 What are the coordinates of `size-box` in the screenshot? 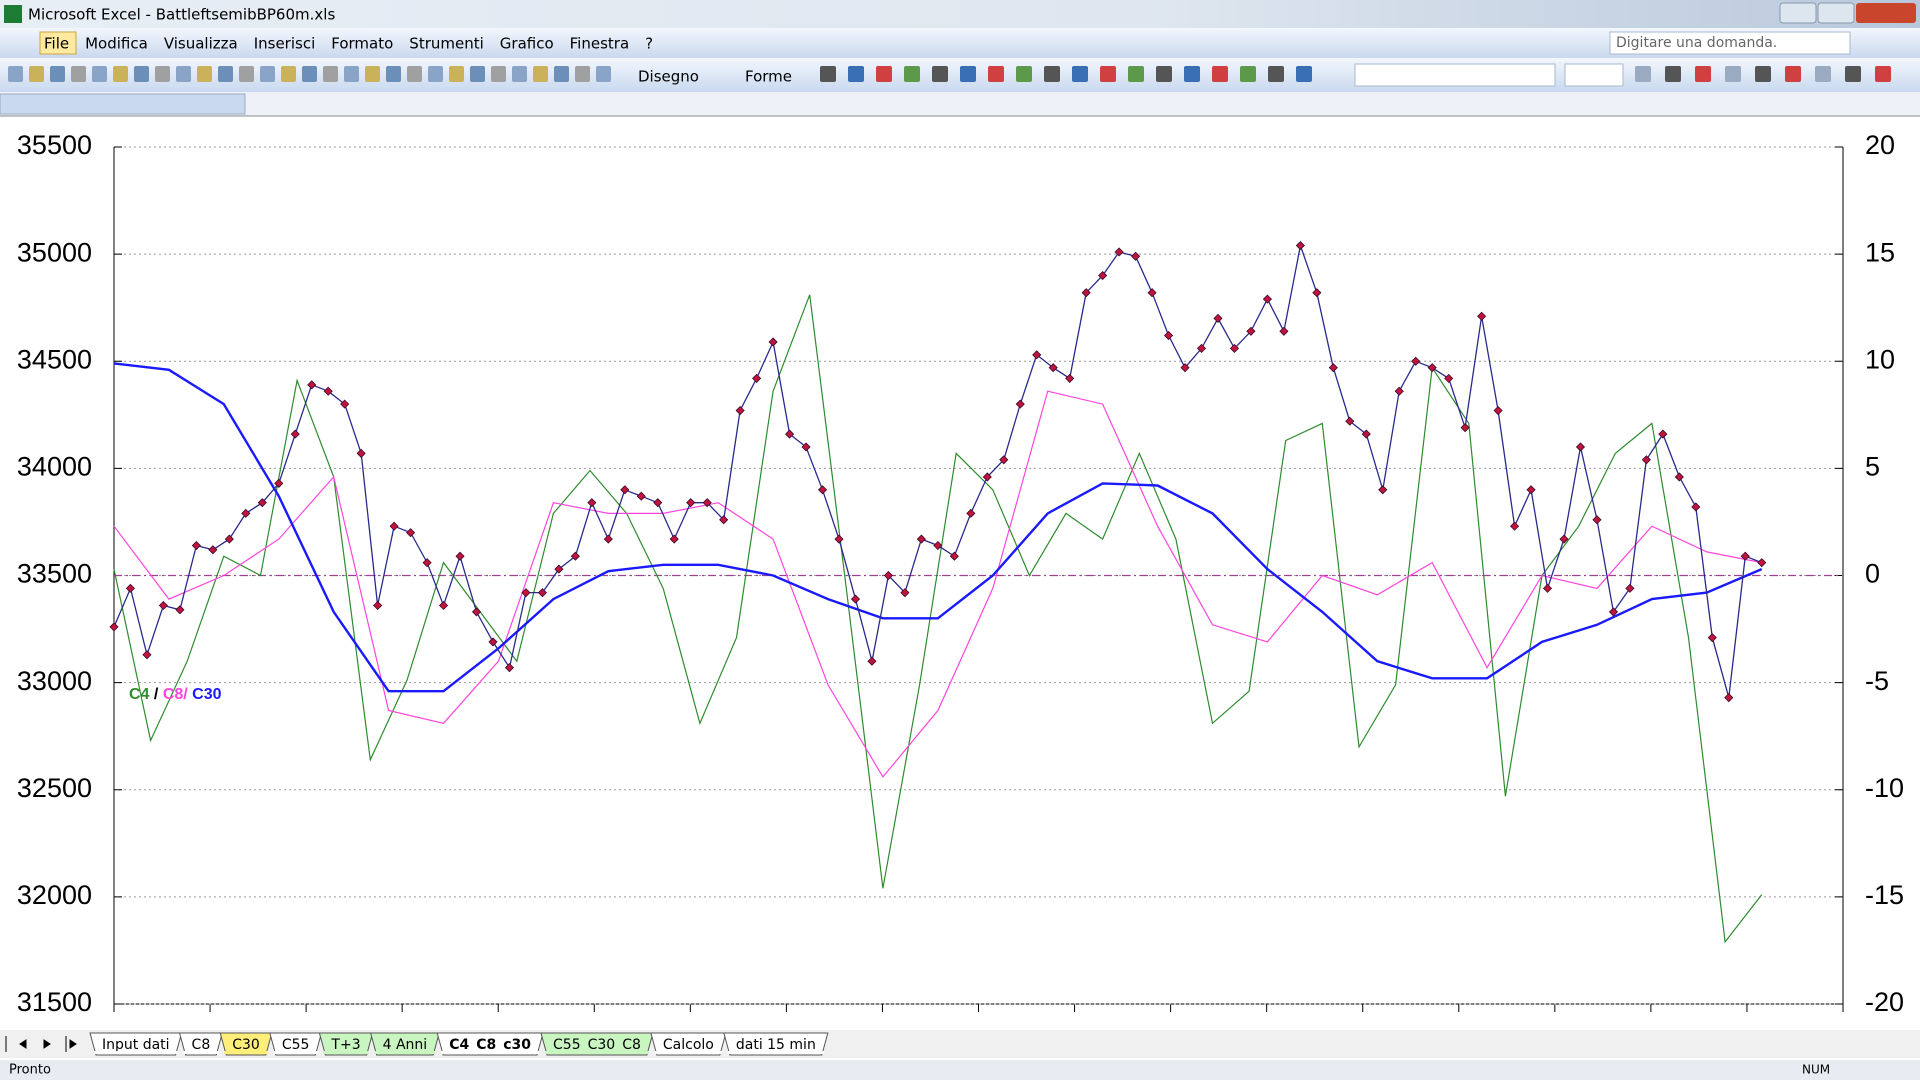 It's located at (1594, 75).